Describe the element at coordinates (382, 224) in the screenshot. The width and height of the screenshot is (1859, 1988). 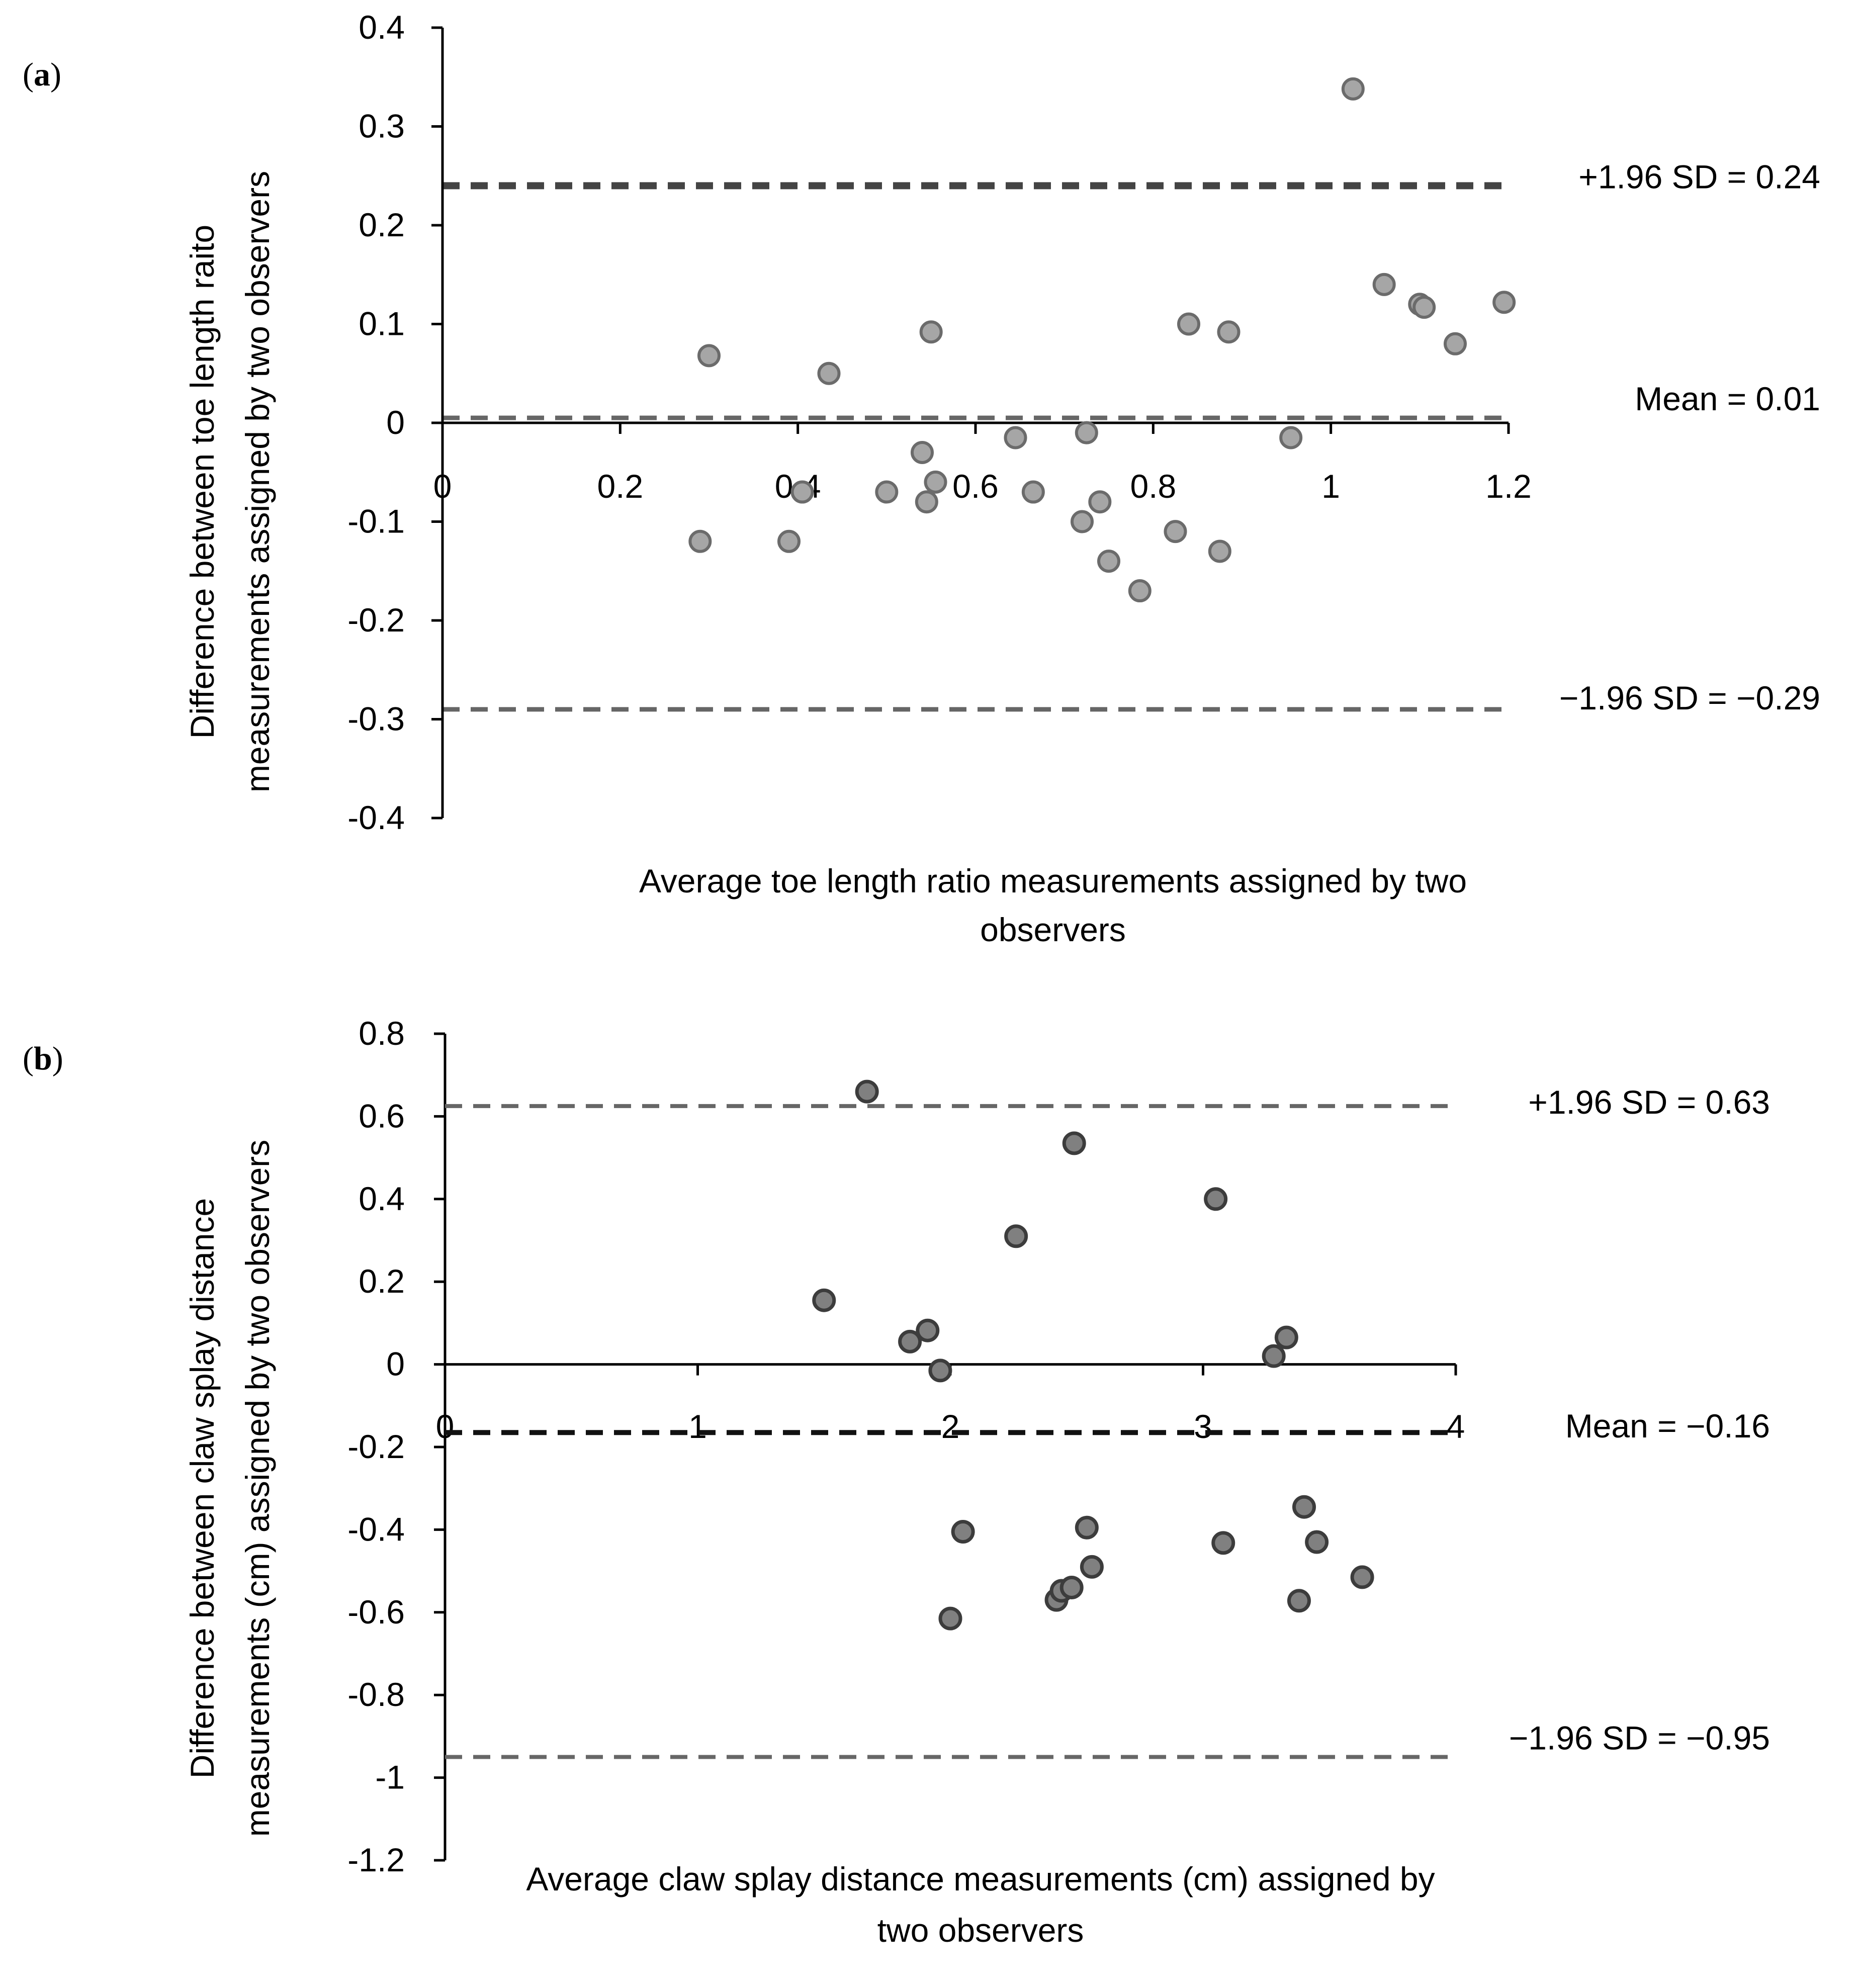
I see `panel-a-y-tick-label: 0.2` at that location.